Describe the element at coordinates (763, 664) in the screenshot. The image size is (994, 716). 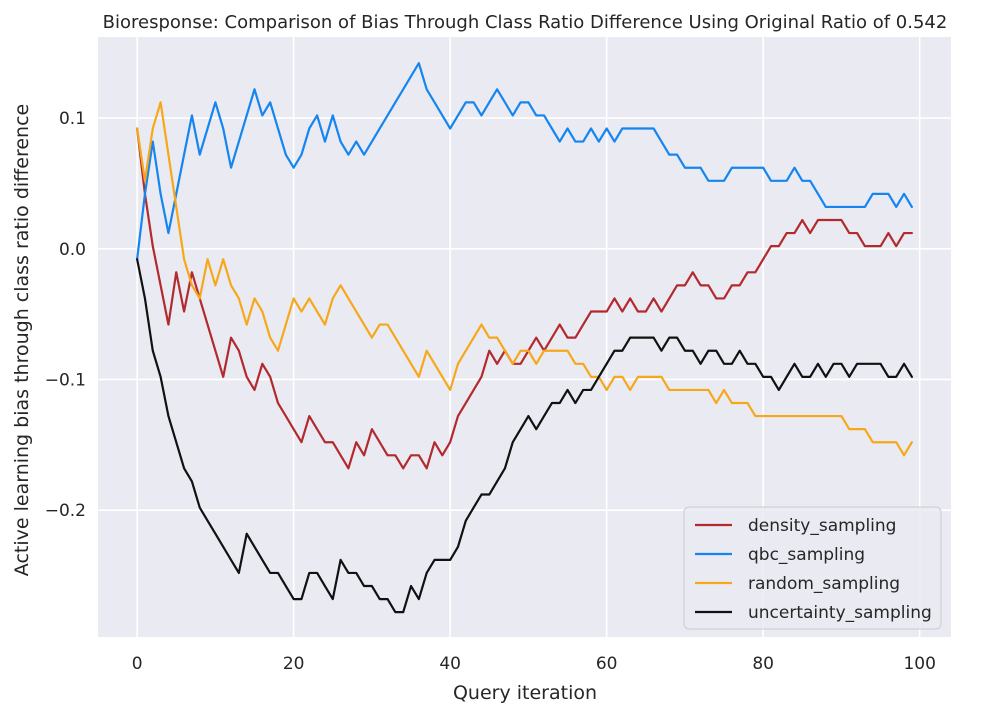
I see `x-tick-label: 80` at that location.